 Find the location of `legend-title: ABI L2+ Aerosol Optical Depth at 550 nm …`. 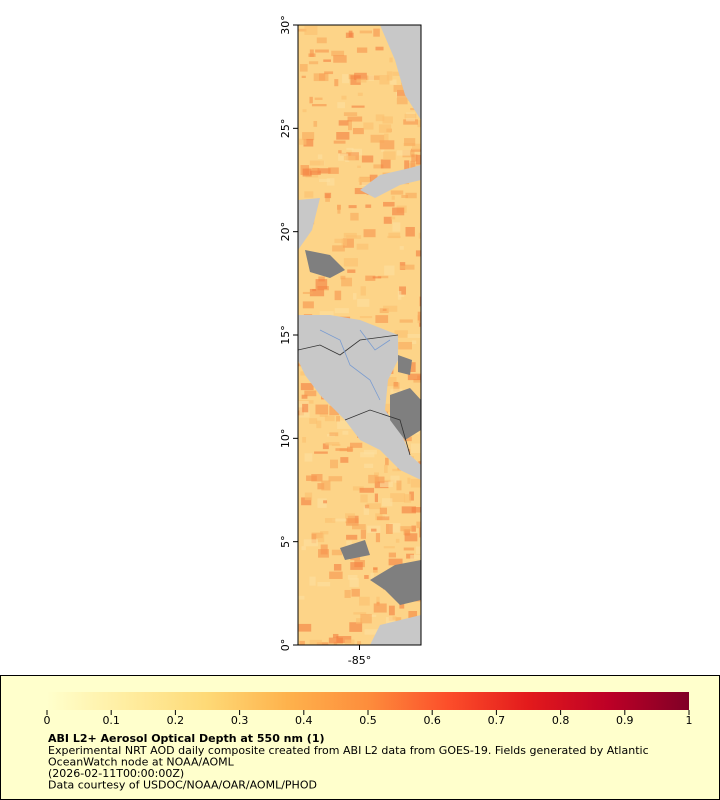

legend-title: ABI L2+ Aerosol Optical Depth at 550 nm … is located at coordinates (186, 738).